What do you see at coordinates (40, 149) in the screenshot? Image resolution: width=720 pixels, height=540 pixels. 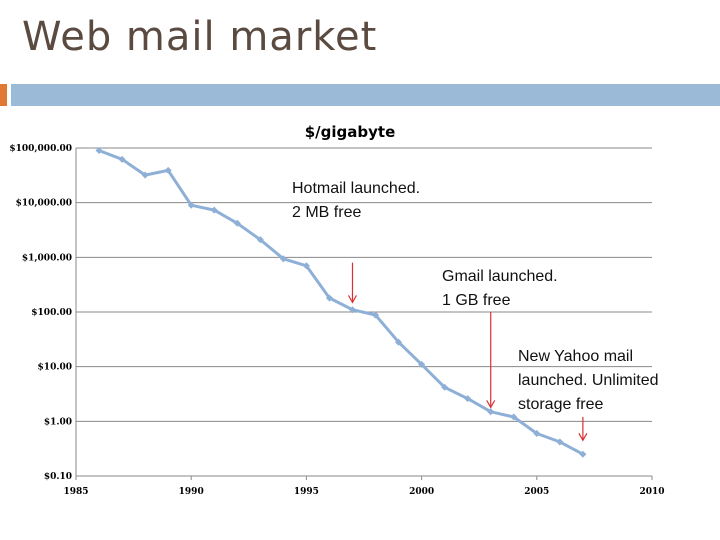 I see `y-tick-label: $100,000.00` at bounding box center [40, 149].